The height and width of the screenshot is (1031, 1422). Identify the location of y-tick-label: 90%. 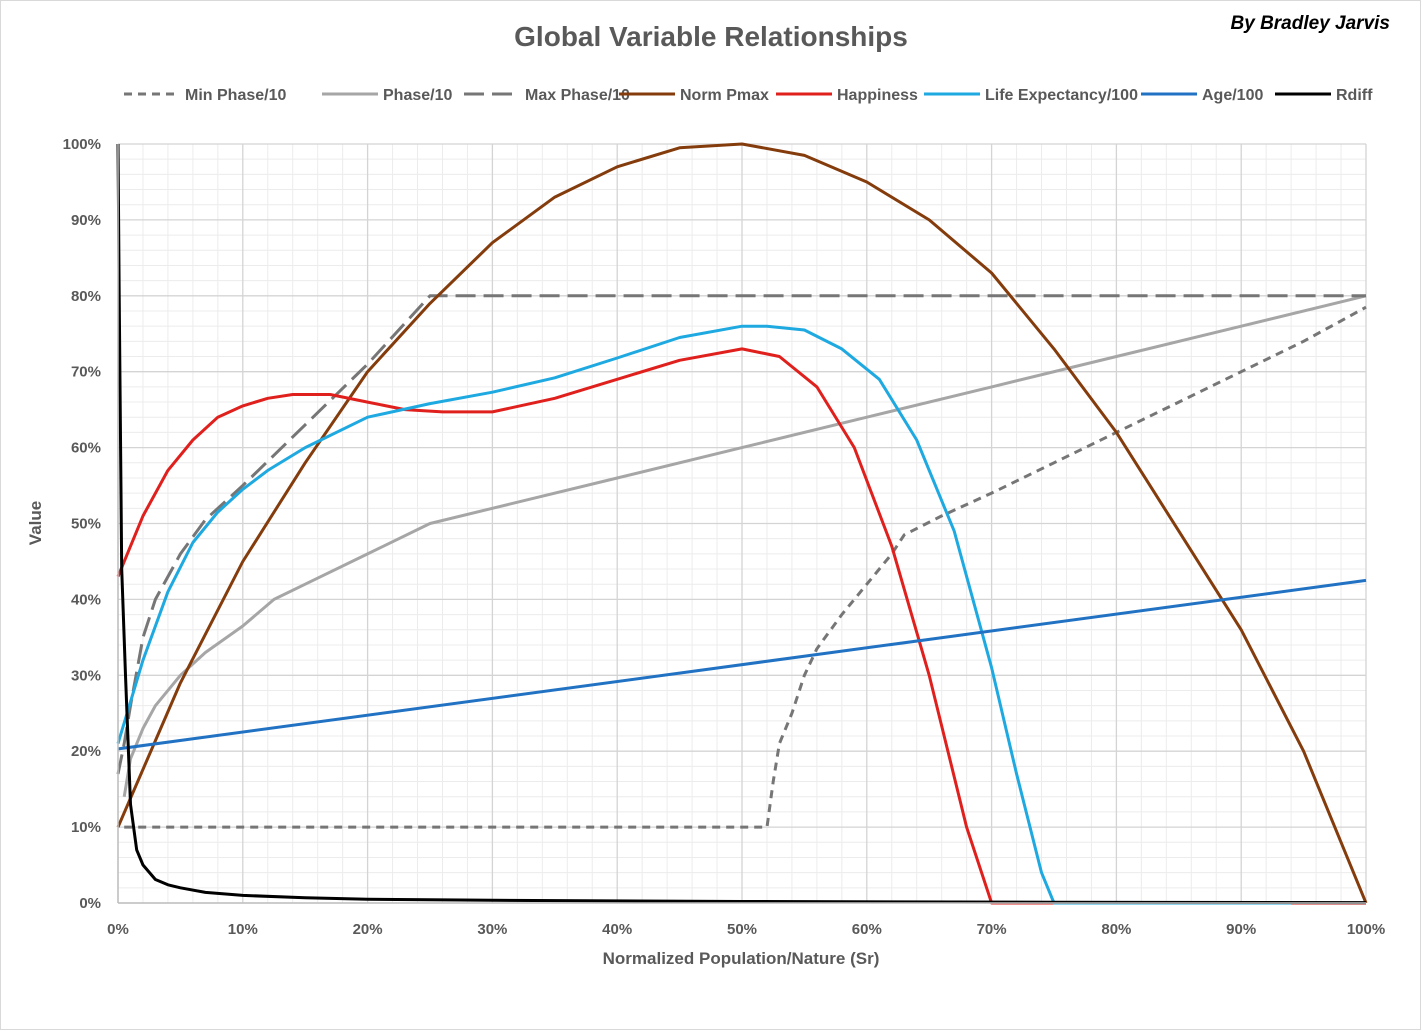
(86, 220).